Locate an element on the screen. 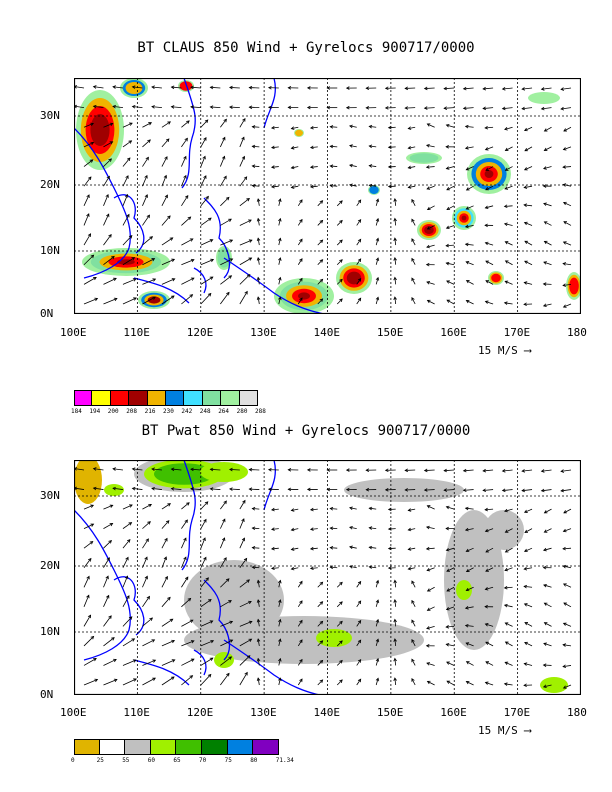 This screenshot has width=612, height=792. colorbar-label: 208 is located at coordinates (132, 411).